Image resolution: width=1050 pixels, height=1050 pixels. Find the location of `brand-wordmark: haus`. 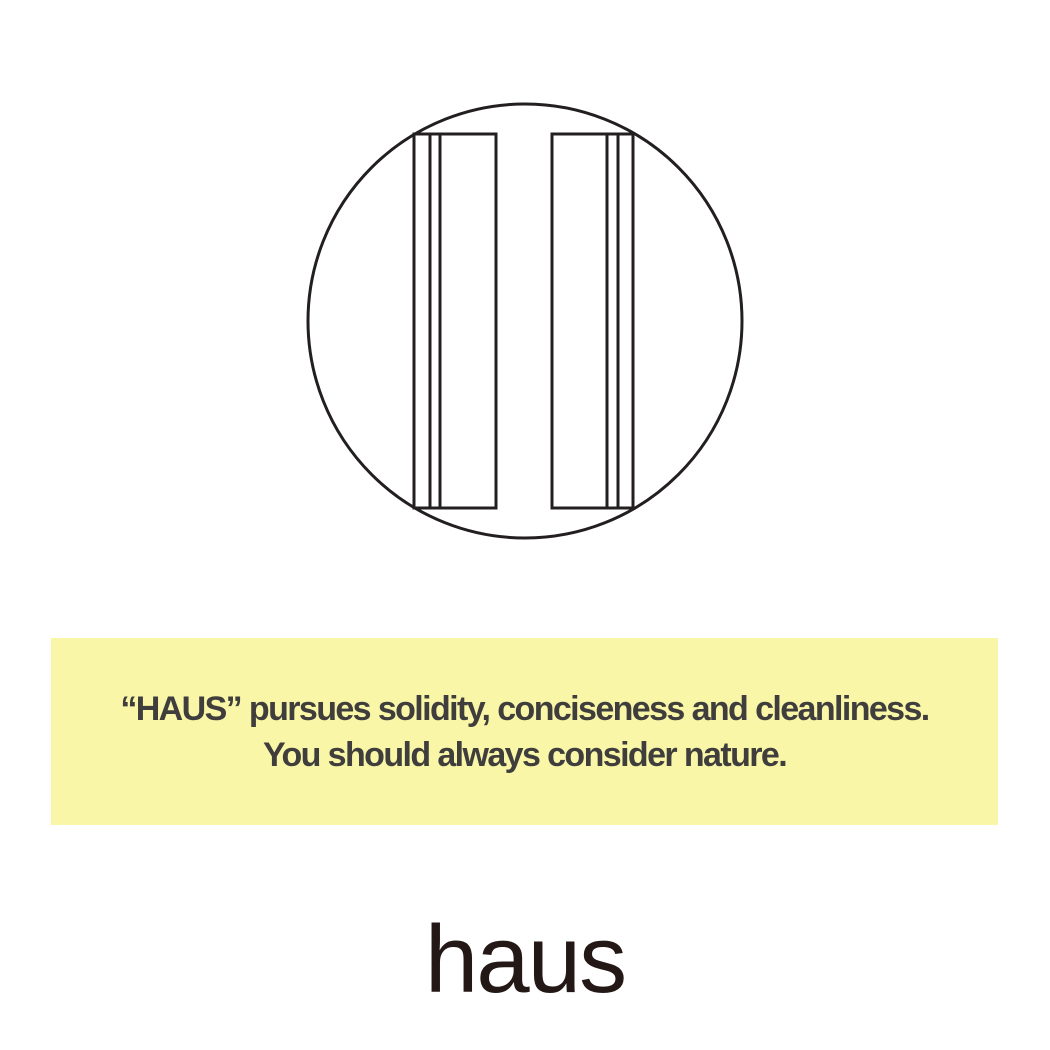

brand-wordmark: haus is located at coordinates (525, 959).